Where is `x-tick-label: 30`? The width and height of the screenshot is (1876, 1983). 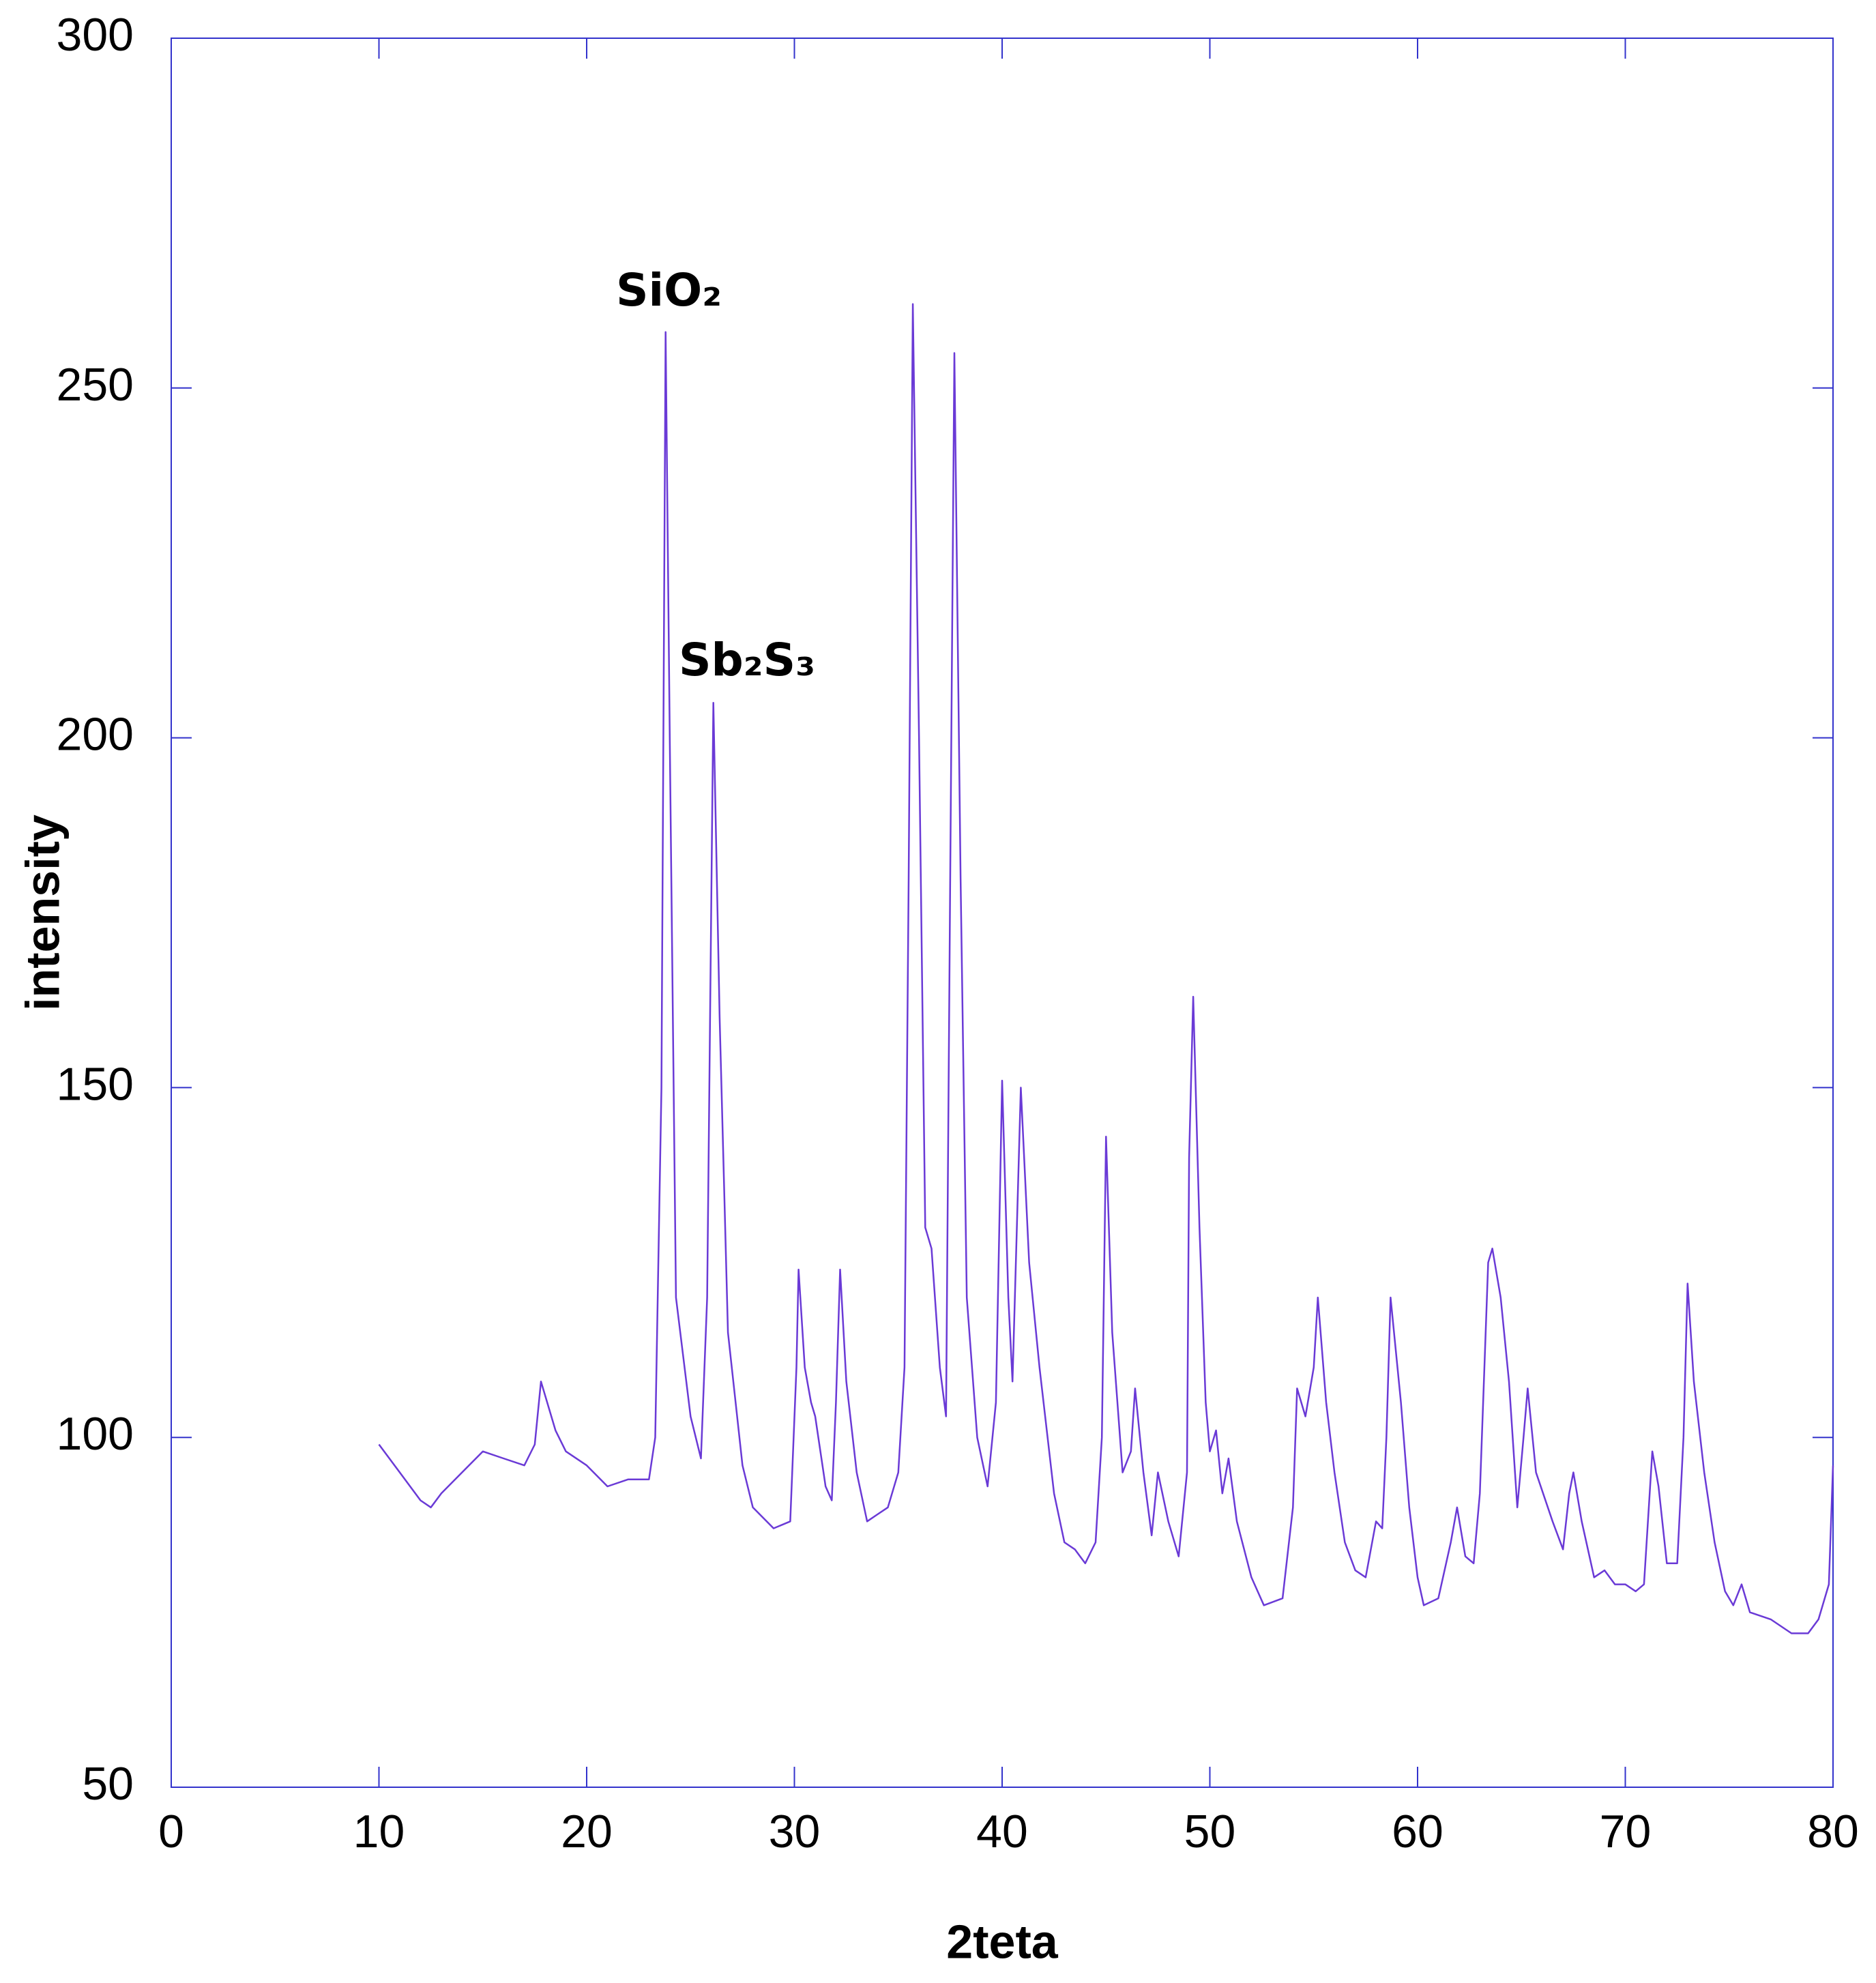 x-tick-label: 30 is located at coordinates (795, 1831).